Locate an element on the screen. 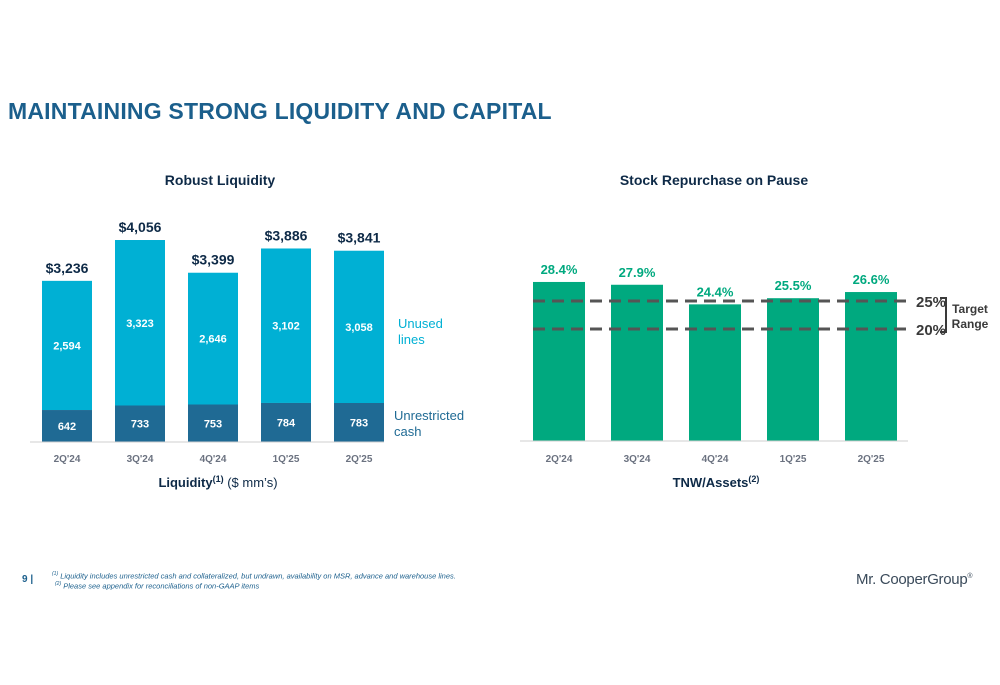 Image resolution: width=1000 pixels, height=685 pixels. legend-unused-lines-line1: Unused is located at coordinates (420, 323).